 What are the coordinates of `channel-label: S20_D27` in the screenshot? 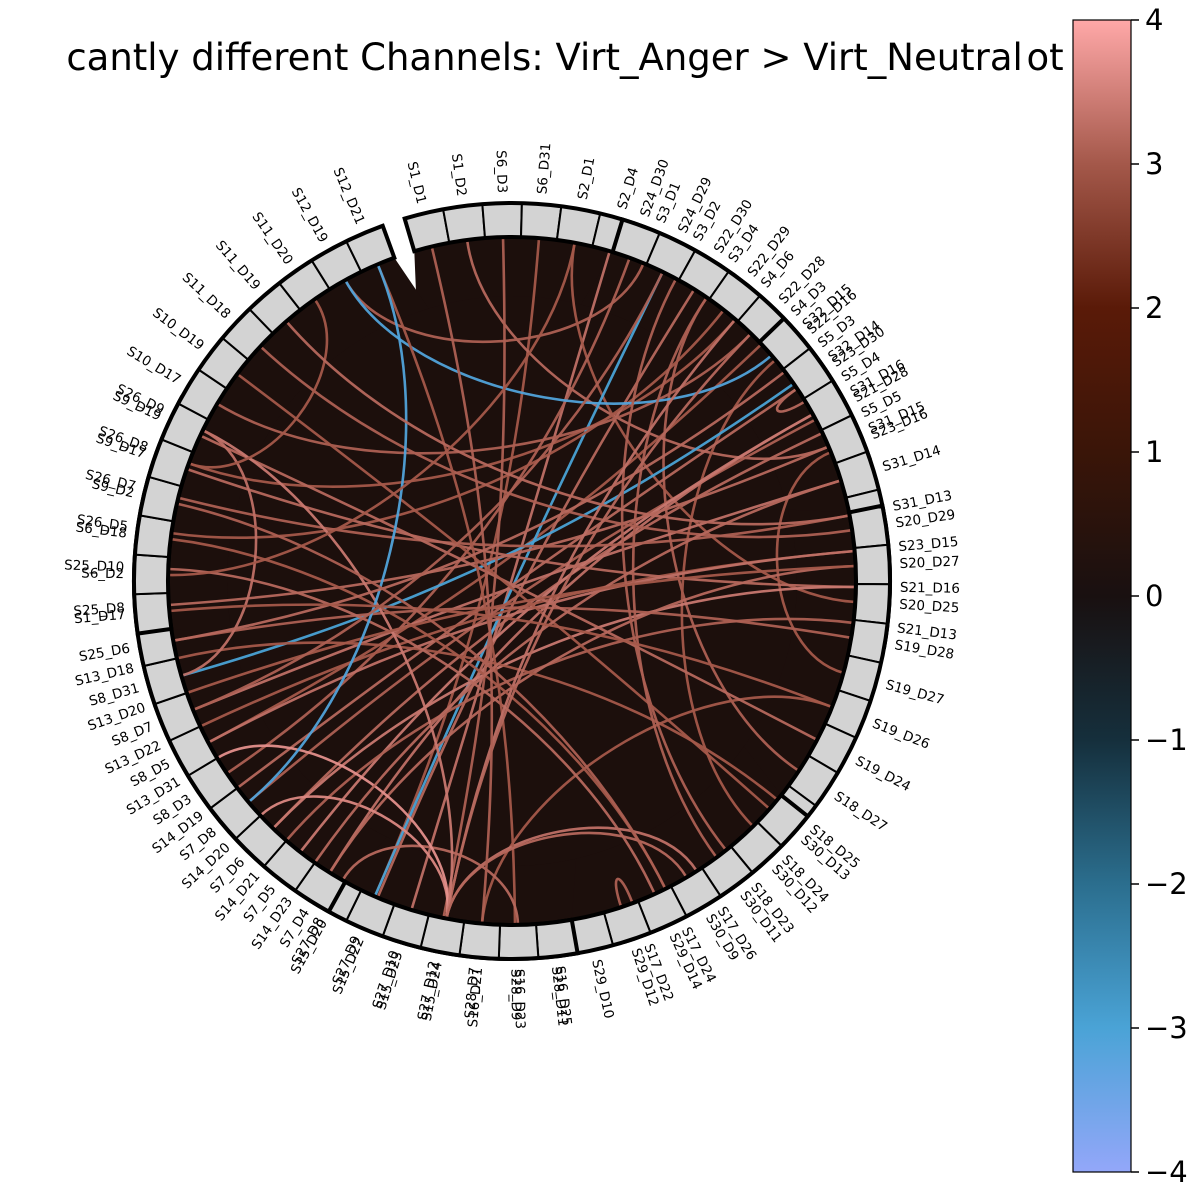 It's located at (929, 562).